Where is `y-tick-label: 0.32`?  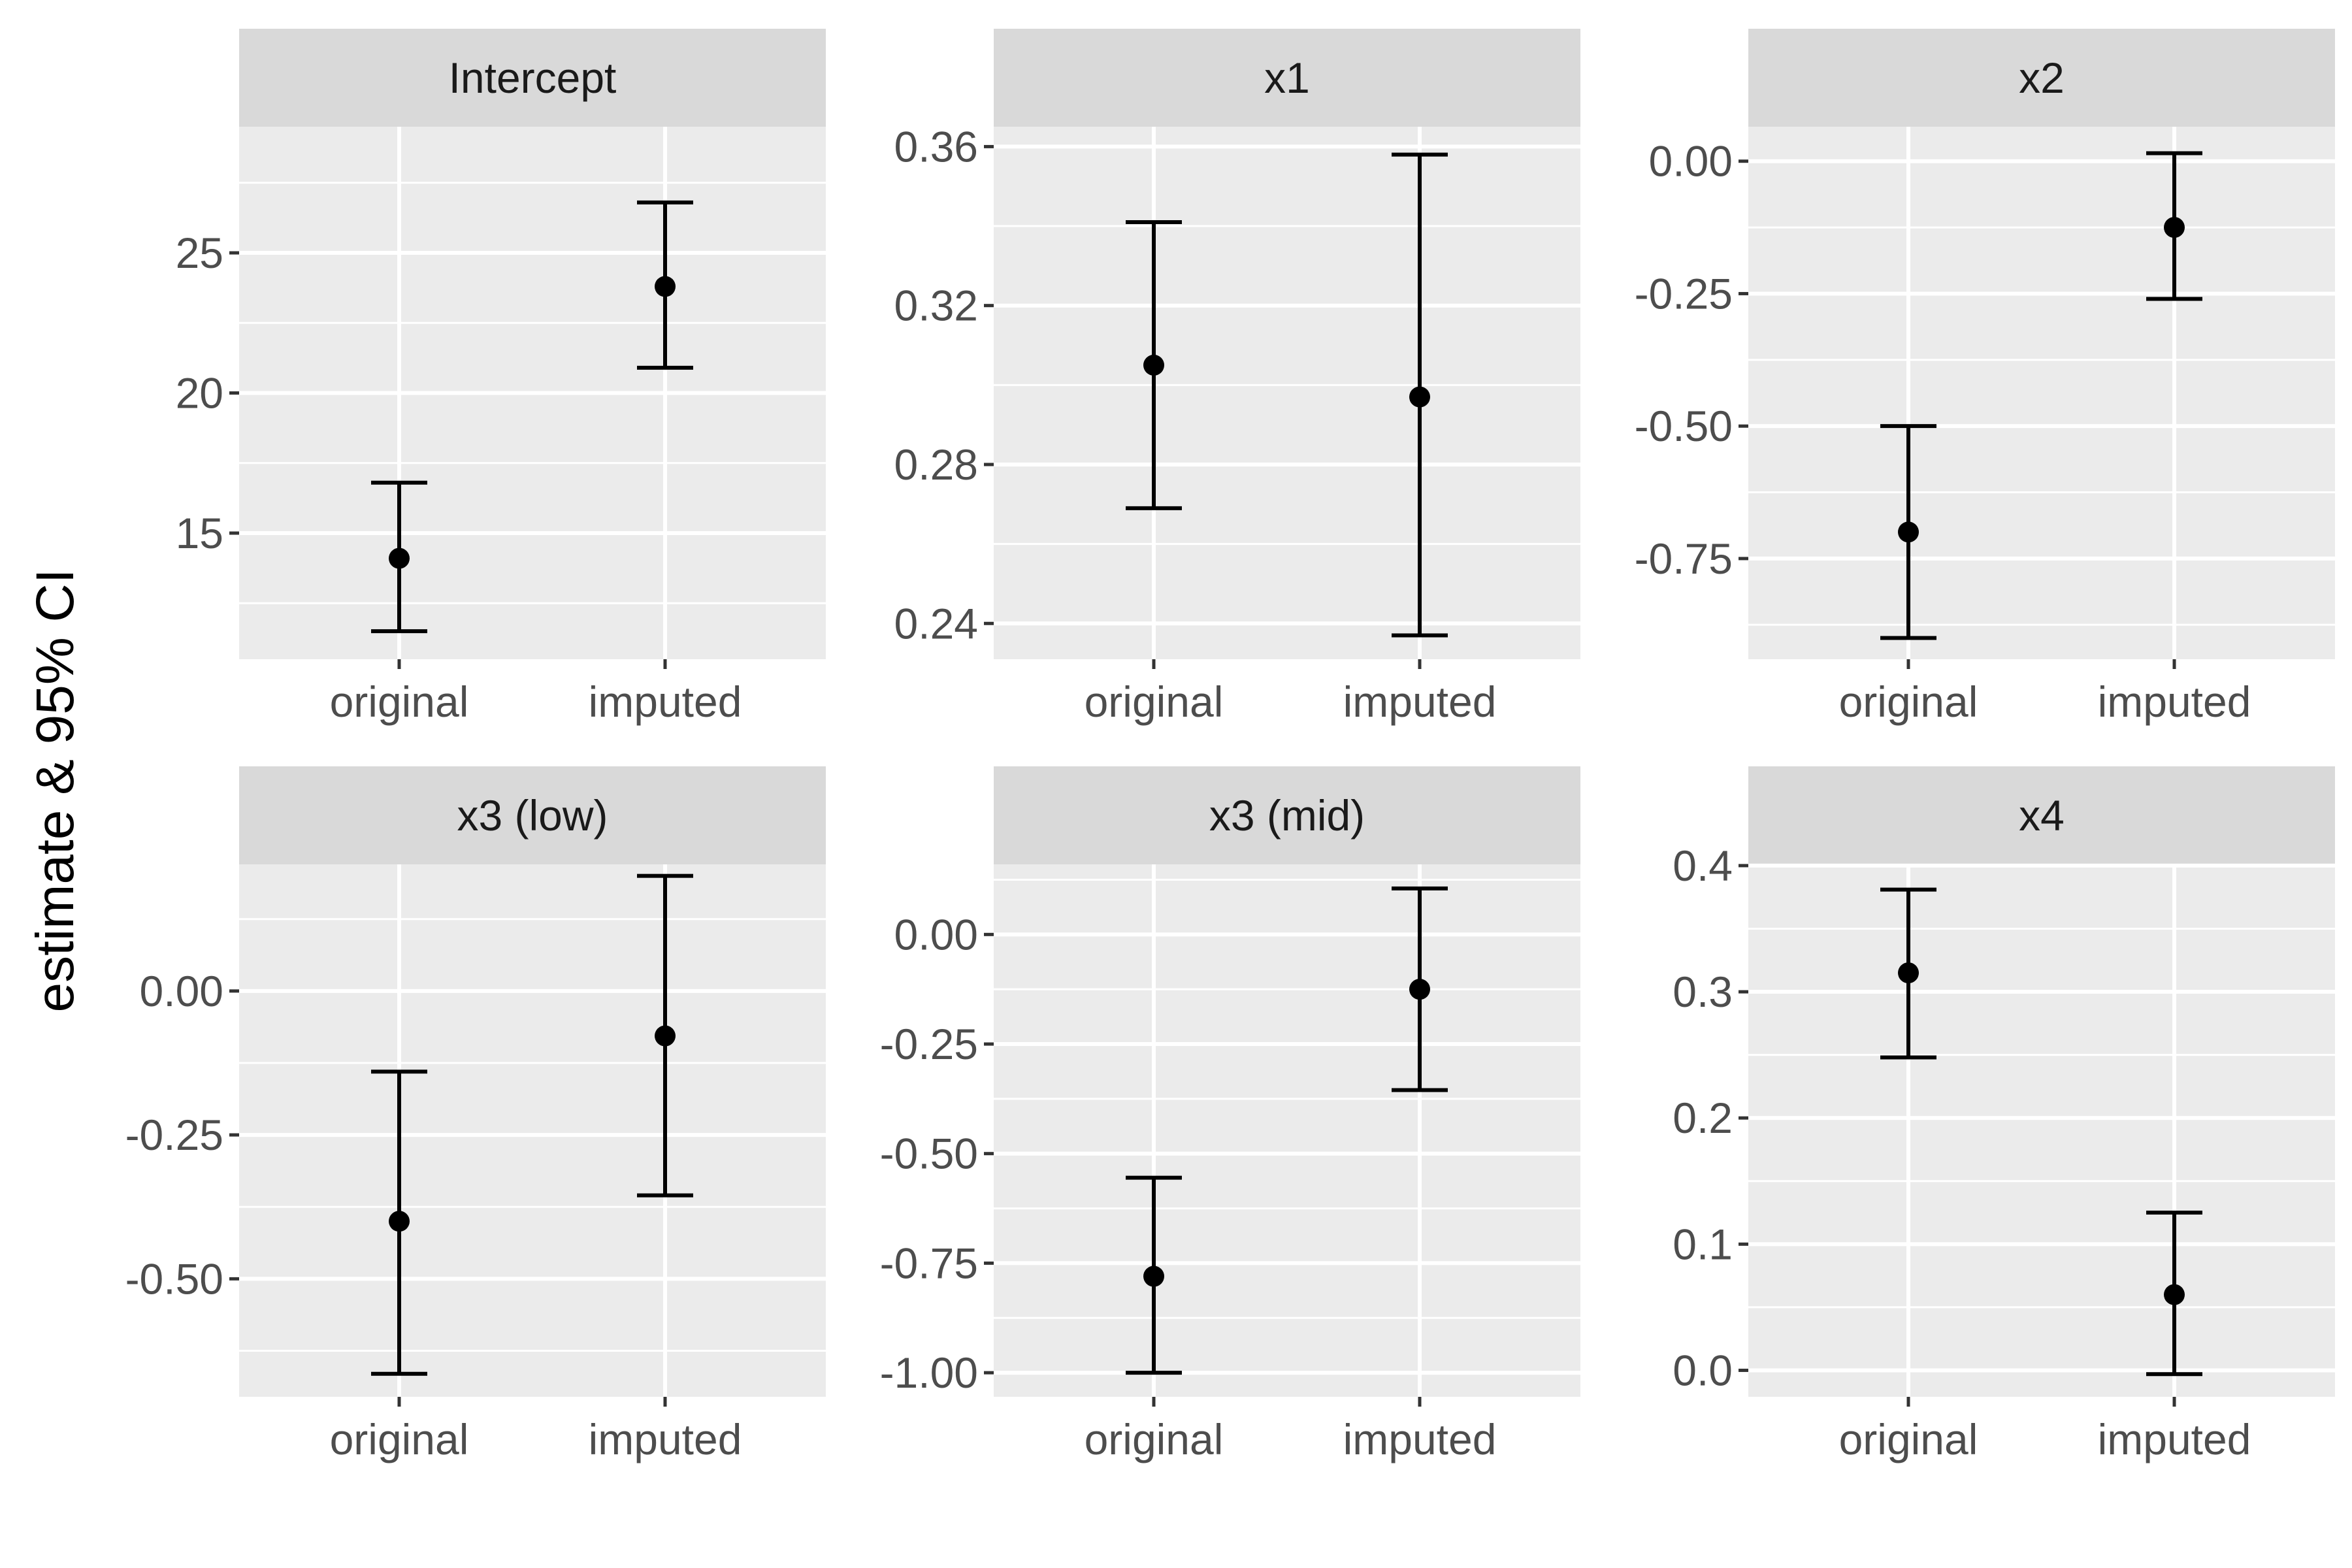 y-tick-label: 0.32 is located at coordinates (936, 306).